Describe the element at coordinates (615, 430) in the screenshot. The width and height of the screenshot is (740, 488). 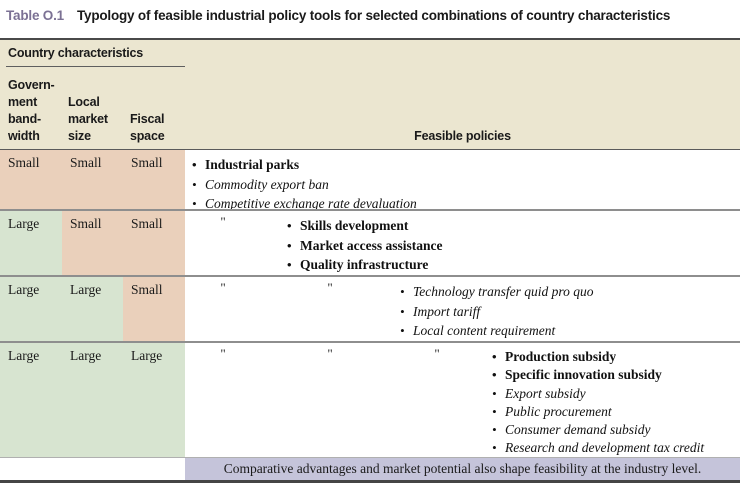
I see `policy-item: Consumer demand subsidy` at that location.